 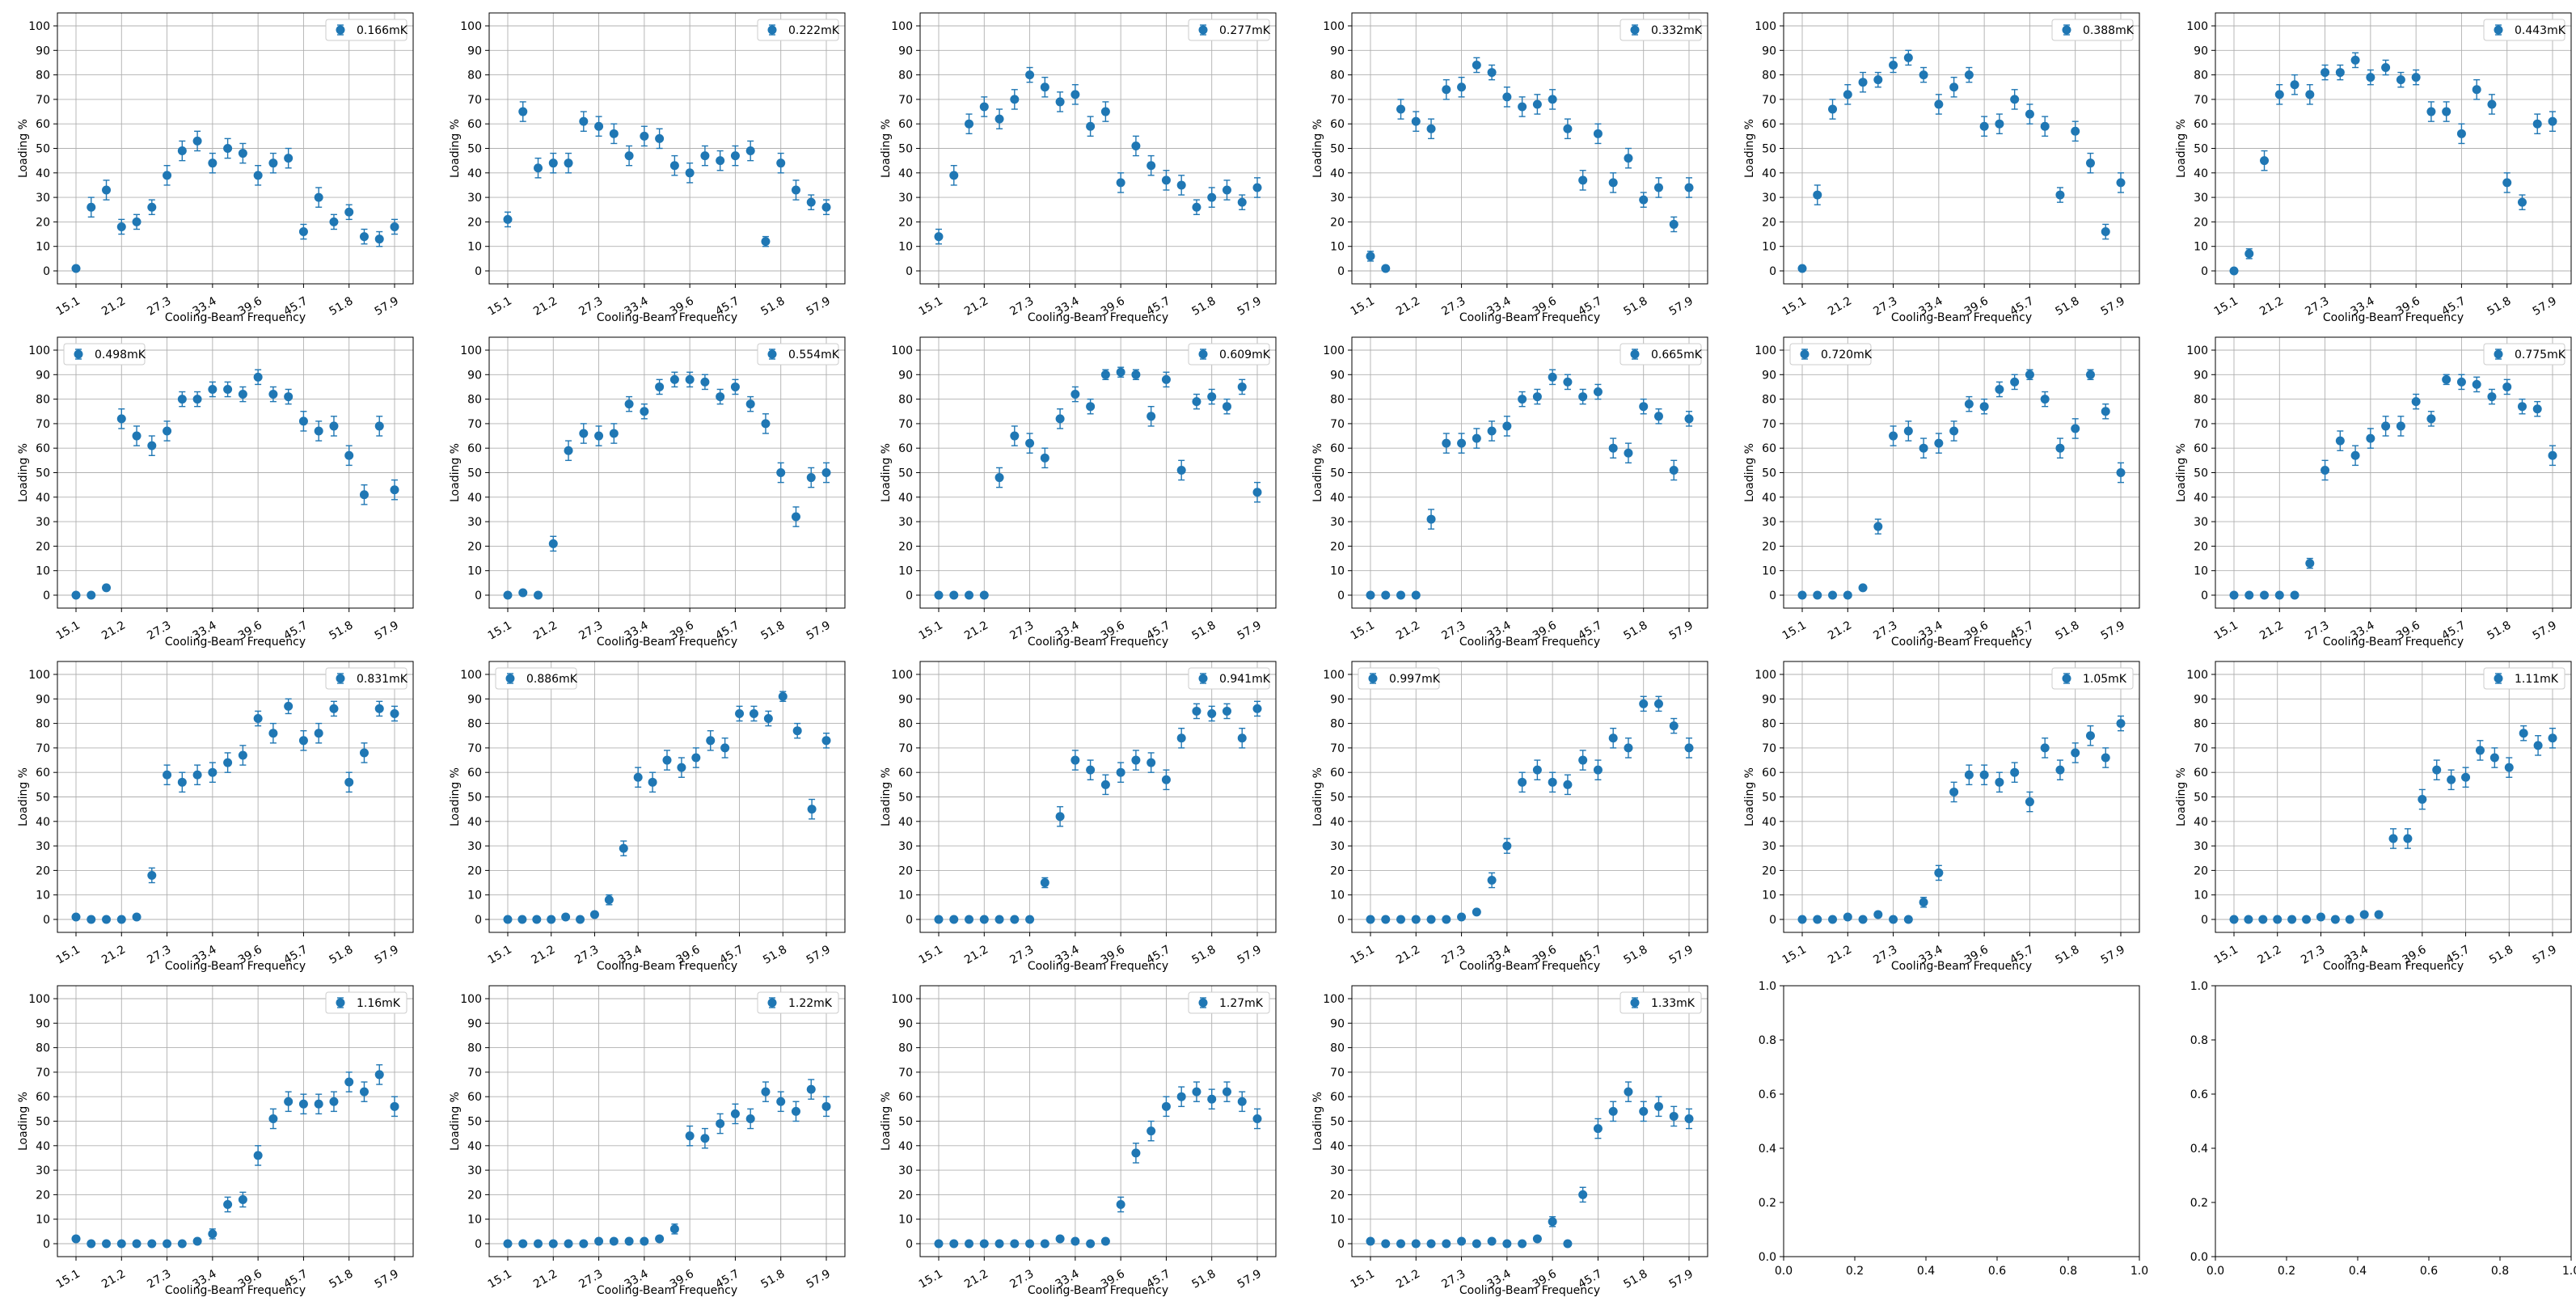 What do you see at coordinates (379, 1004) in the screenshot?
I see `legend-label: 1.16mK` at bounding box center [379, 1004].